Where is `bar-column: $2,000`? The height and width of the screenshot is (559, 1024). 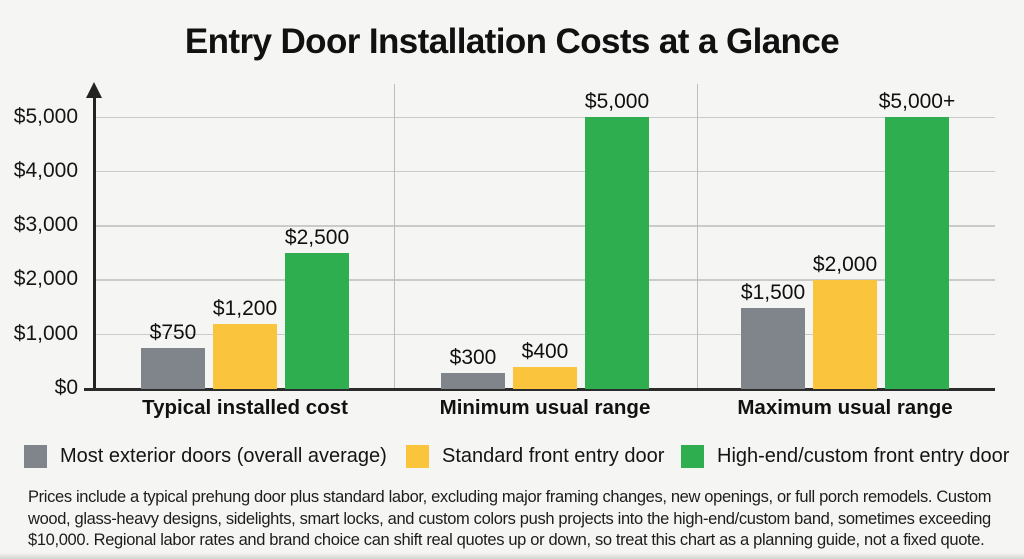
bar-column: $2,000 is located at coordinates (845, 321).